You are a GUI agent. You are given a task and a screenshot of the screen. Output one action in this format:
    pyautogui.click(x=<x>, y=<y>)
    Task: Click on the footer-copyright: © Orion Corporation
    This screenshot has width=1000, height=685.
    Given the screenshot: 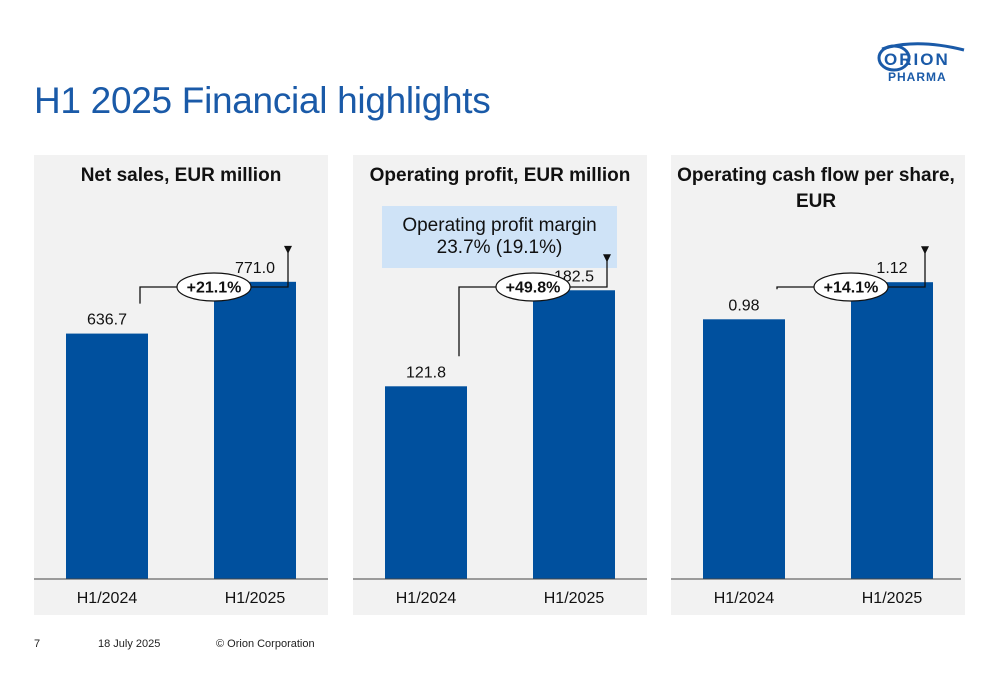 What is the action you would take?
    pyautogui.click(x=265, y=644)
    